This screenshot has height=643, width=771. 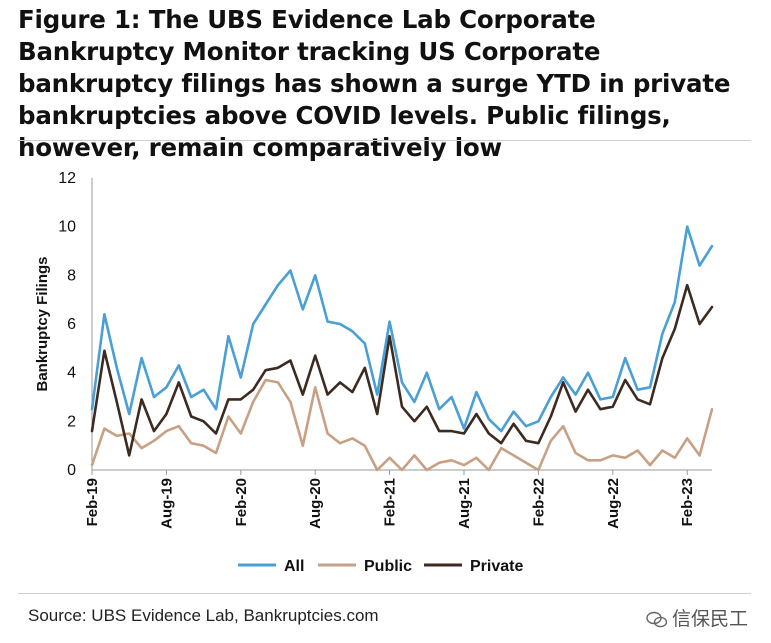 I want to click on y-tick-label: 8, so click(x=71, y=275).